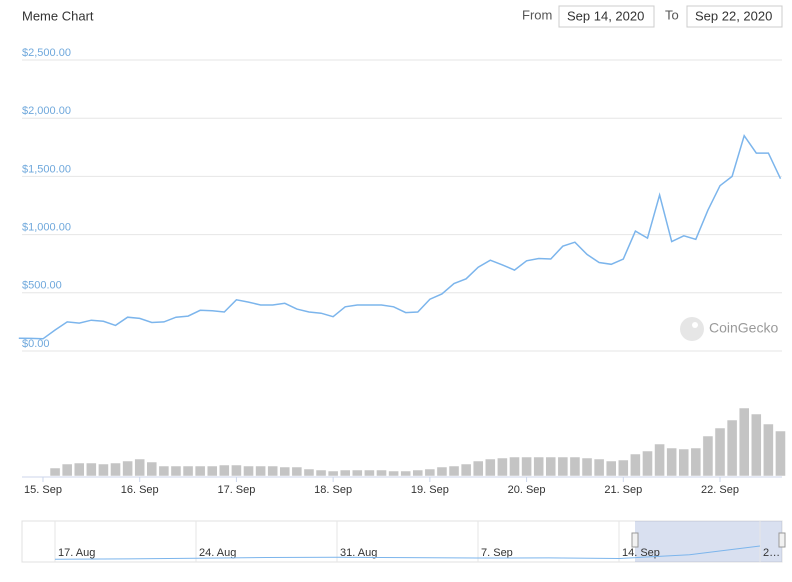  What do you see at coordinates (672, 14) in the screenshot?
I see `to-label: To` at bounding box center [672, 14].